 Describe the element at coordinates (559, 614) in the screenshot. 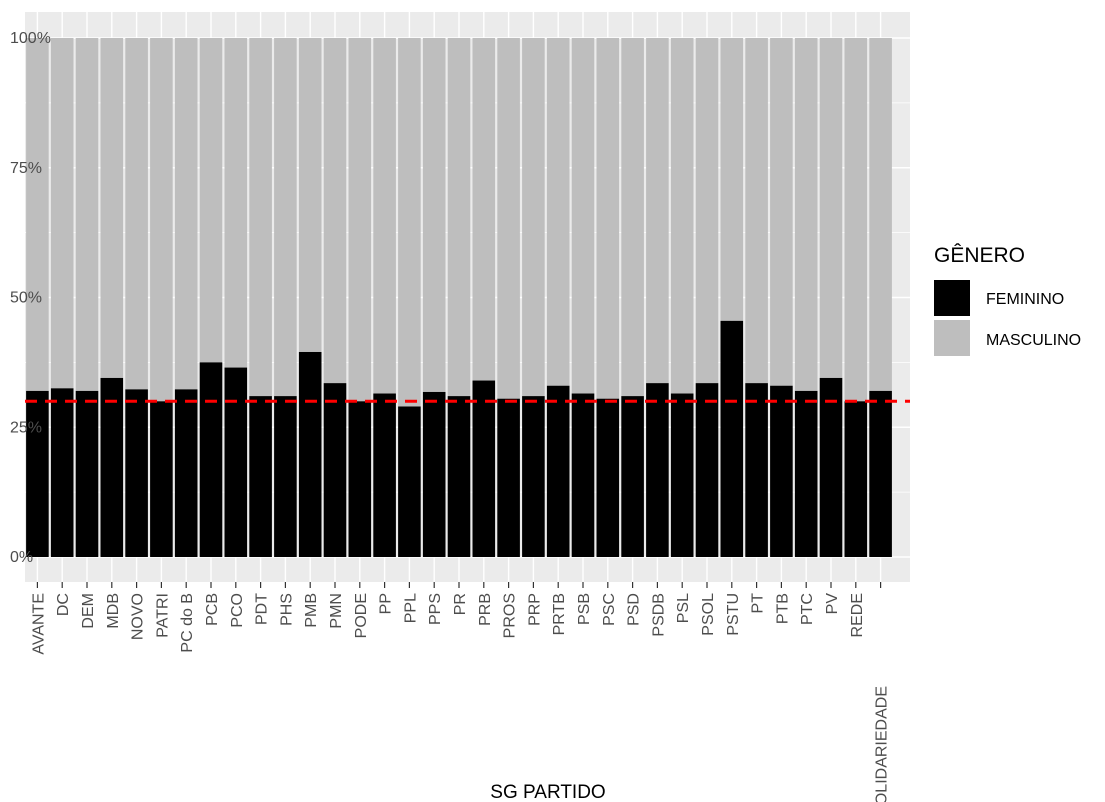

I see `x-tick-label: PRTB` at that location.